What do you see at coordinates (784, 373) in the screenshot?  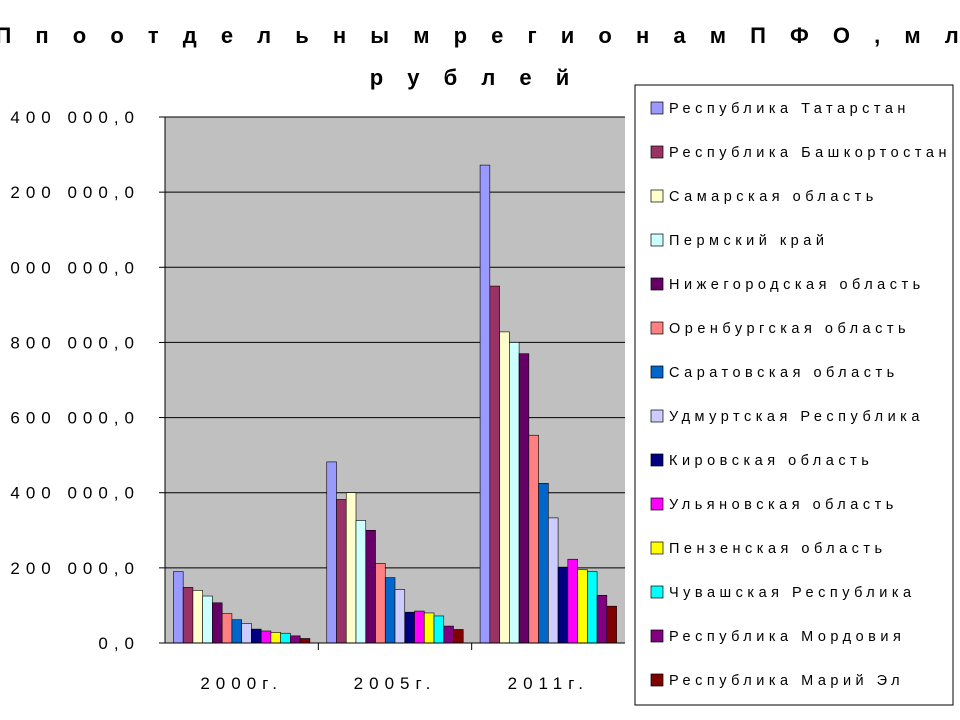 I see `legend-entry: Саратовская область` at bounding box center [784, 373].